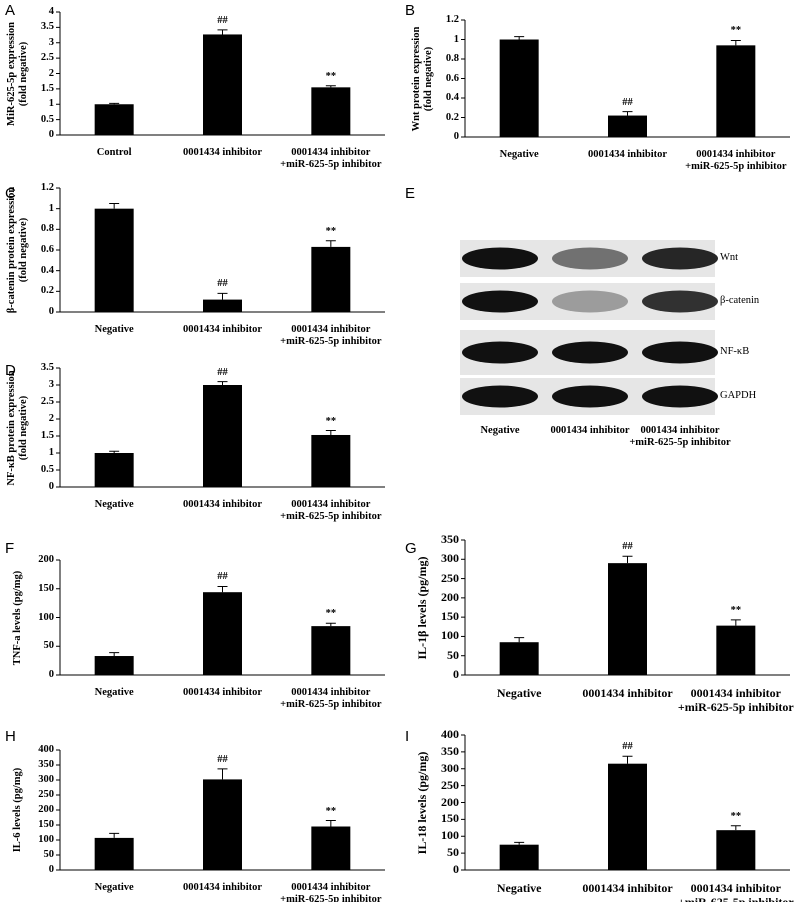 The height and width of the screenshot is (902, 799). Describe the element at coordinates (410, 10) in the screenshot. I see `panel-label: B` at that location.